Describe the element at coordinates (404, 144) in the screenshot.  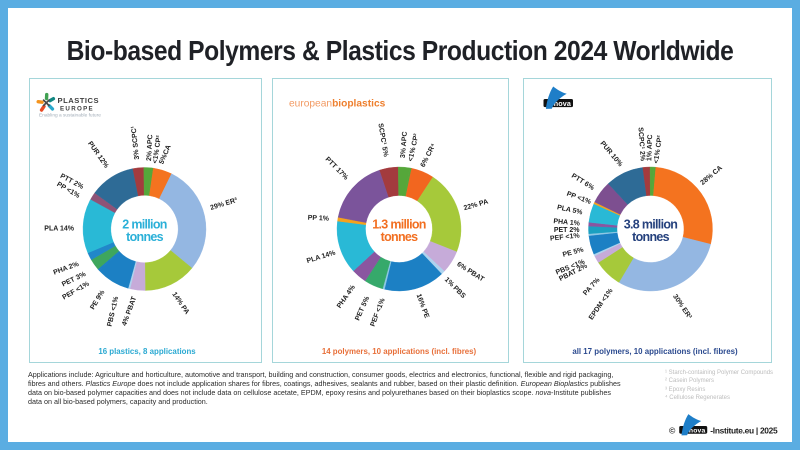
I see `svg-text: 3% APC` at that location.